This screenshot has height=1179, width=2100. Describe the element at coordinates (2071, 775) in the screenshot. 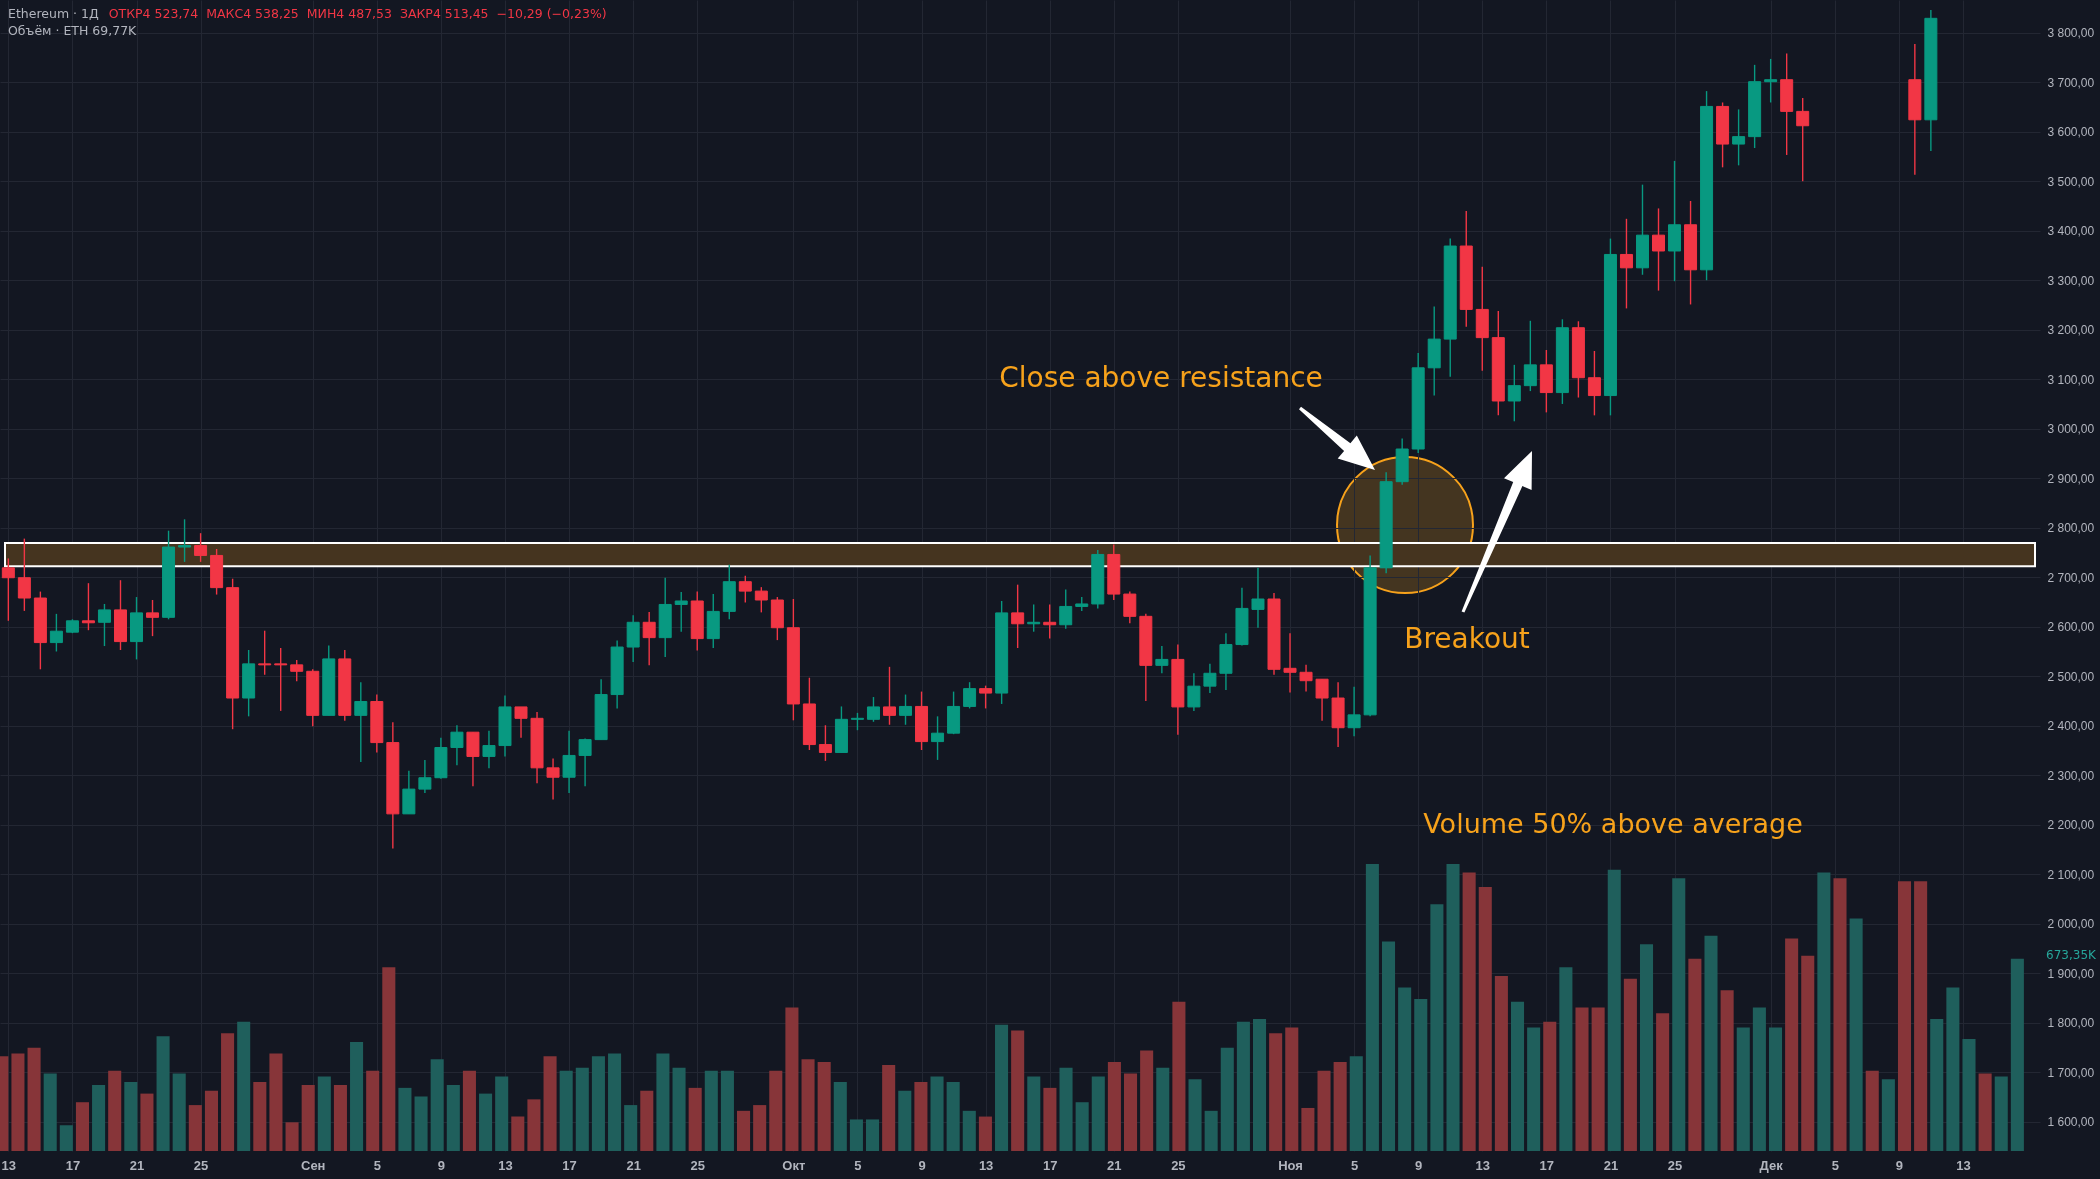

I see `y-tick-label: 2 300,00` at that location.